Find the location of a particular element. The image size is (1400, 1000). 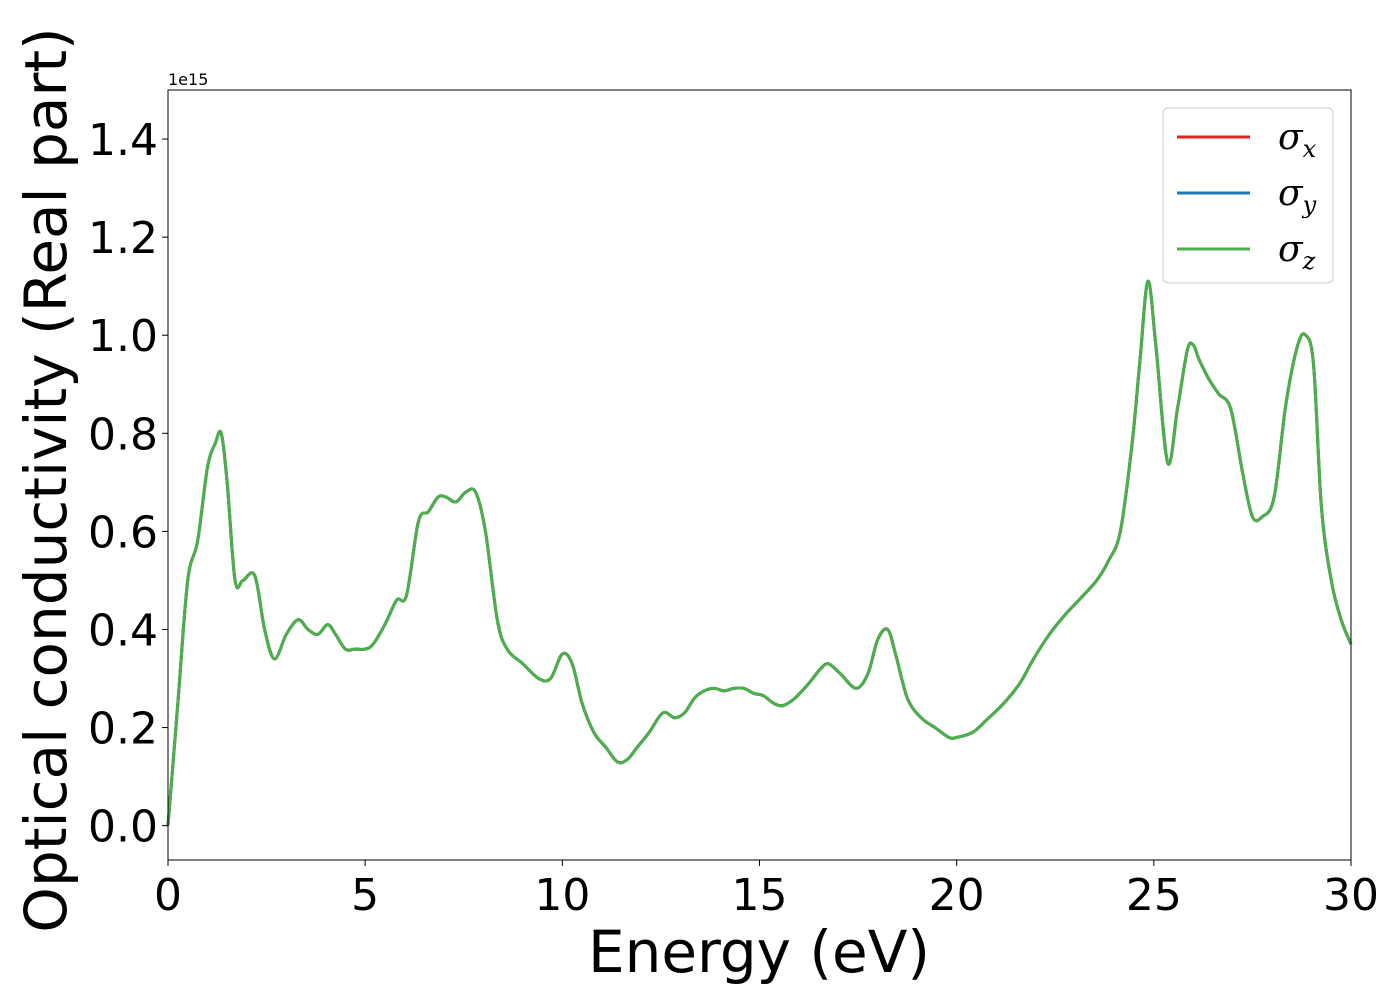

y-tick-label: 0.6 is located at coordinates (123, 532).